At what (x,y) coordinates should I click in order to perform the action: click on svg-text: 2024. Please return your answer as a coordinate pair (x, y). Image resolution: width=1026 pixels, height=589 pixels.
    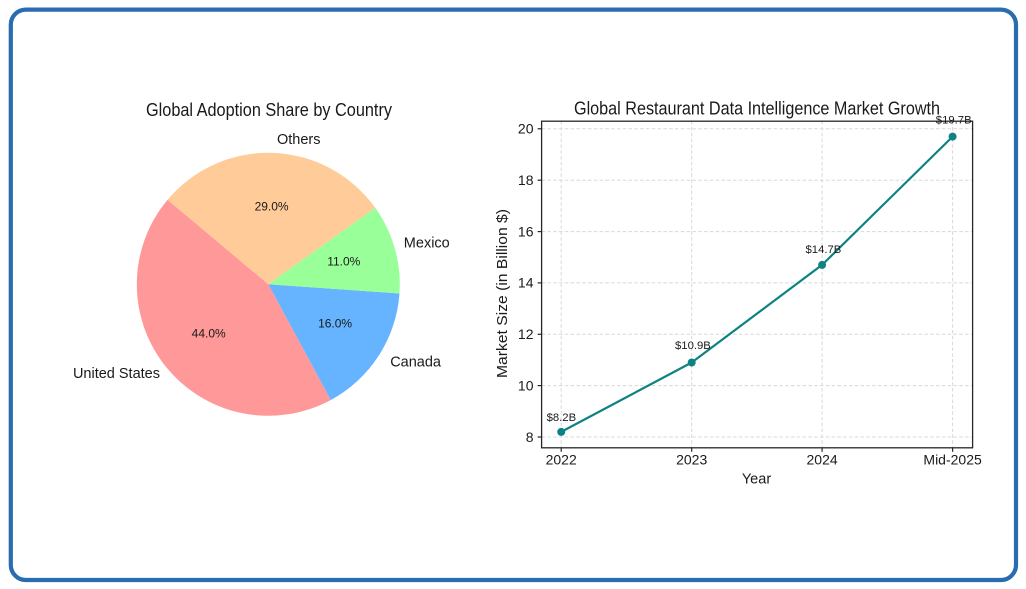
    Looking at the image, I should click on (822, 460).